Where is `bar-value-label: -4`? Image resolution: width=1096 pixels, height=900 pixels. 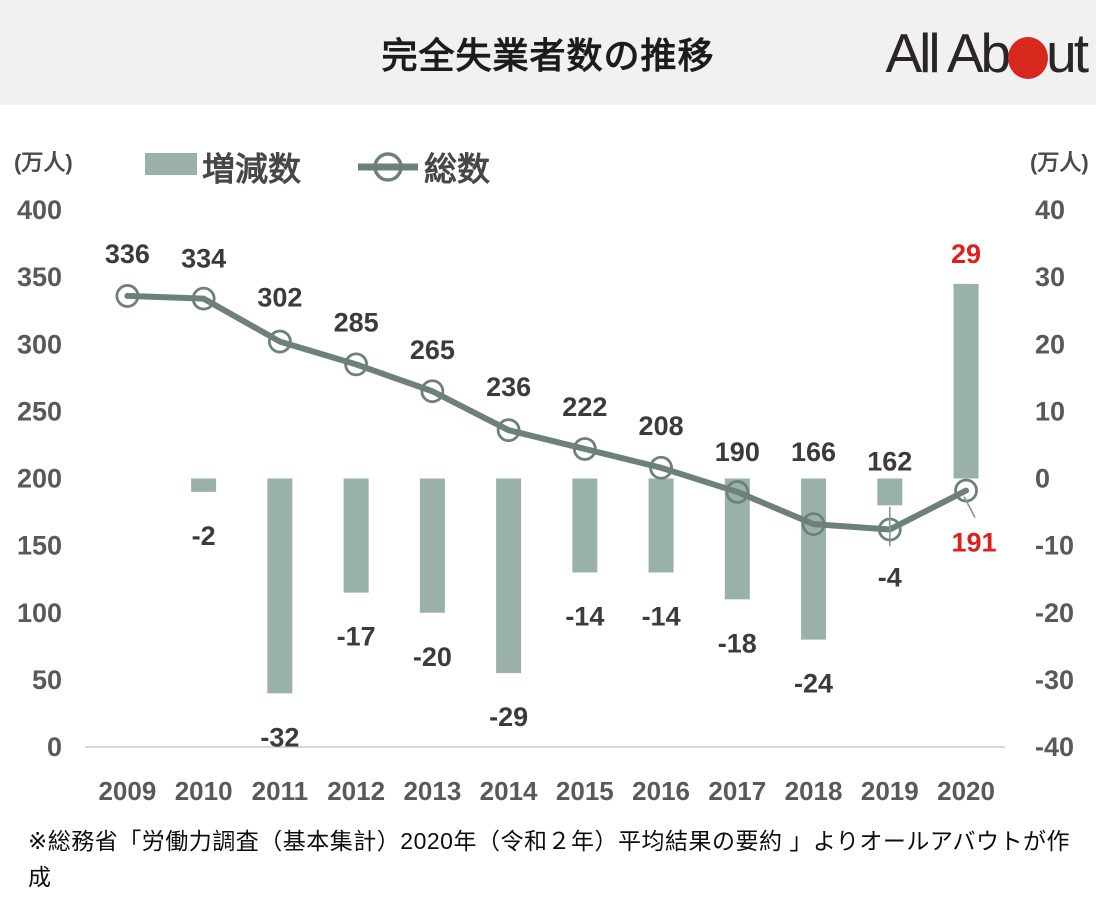
bar-value-label: -4 is located at coordinates (890, 577).